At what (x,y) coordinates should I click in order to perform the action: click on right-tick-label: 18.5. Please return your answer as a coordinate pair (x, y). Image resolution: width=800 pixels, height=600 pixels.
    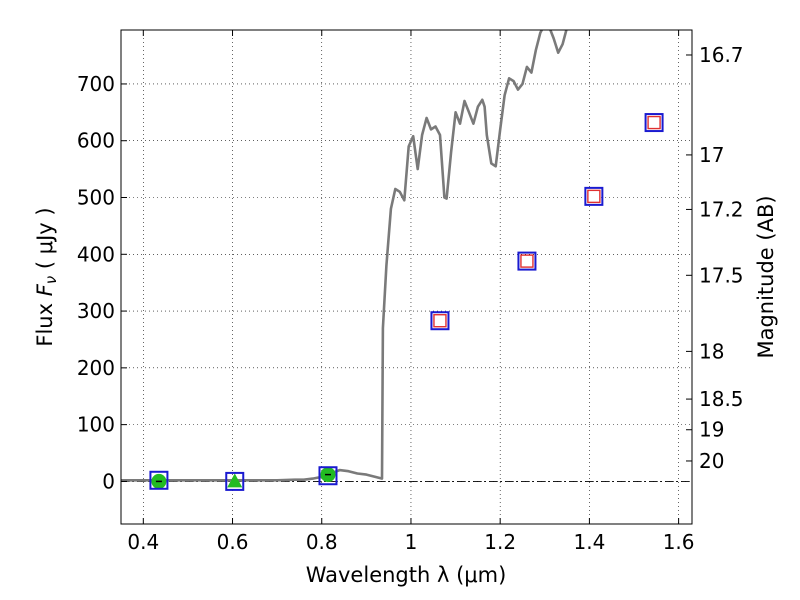
    Looking at the image, I should click on (721, 399).